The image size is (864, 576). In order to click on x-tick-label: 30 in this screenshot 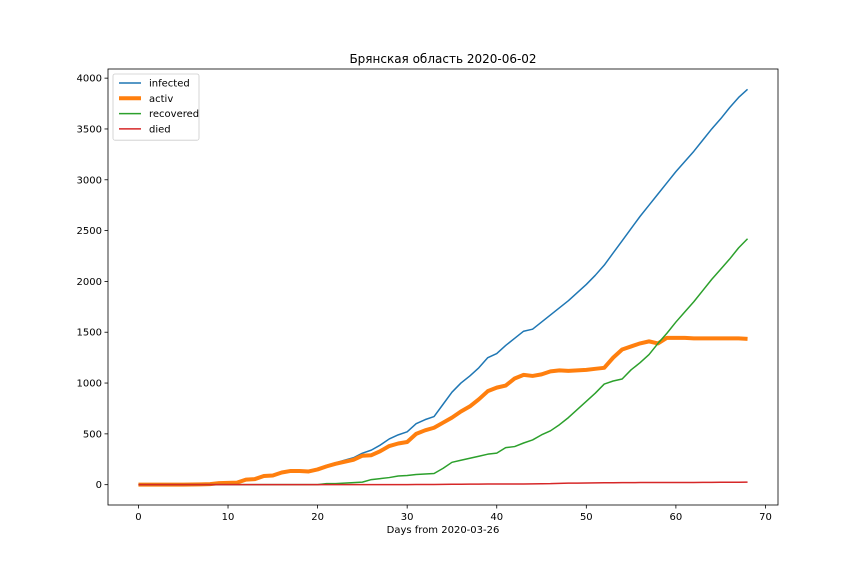, I will do `click(407, 517)`.